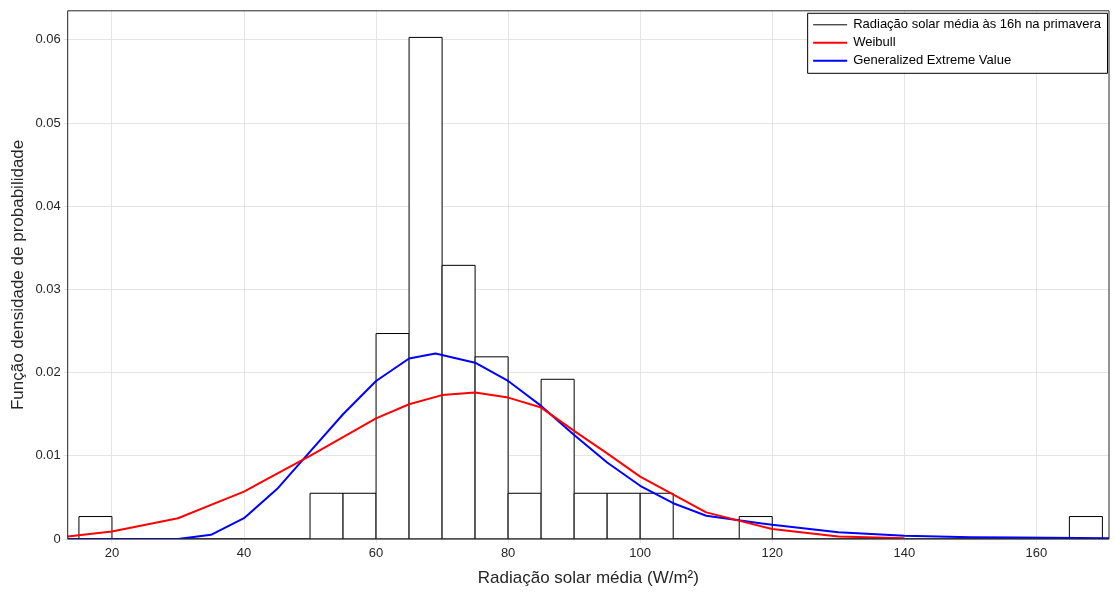 The height and width of the screenshot is (597, 1115). Describe the element at coordinates (640, 553) in the screenshot. I see `x-tick-label: 100` at that location.